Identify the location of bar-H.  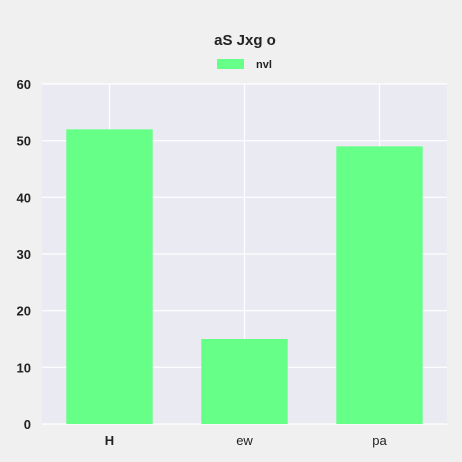
(109, 277).